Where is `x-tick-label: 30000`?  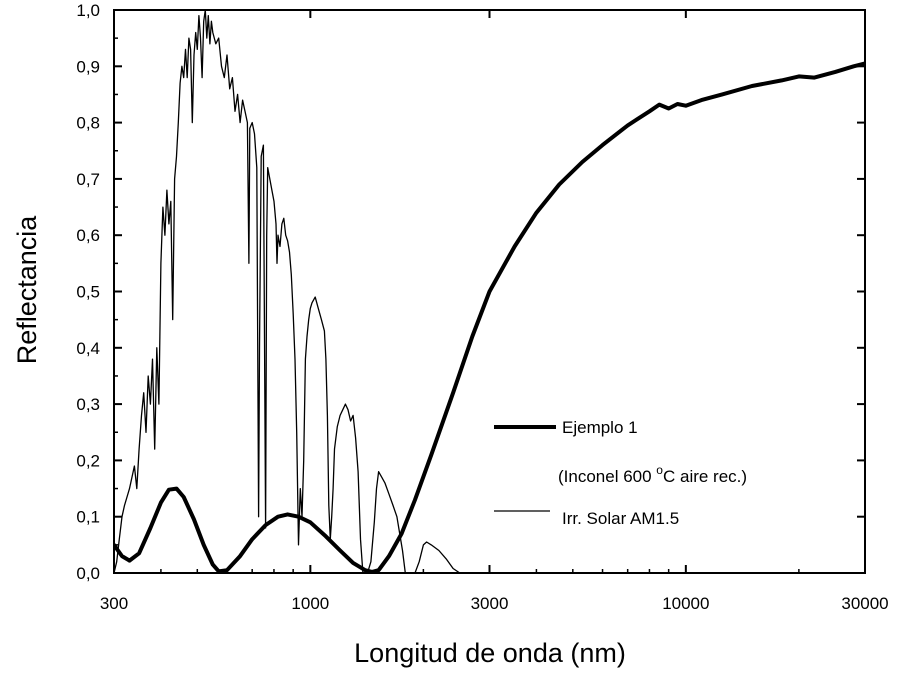
x-tick-label: 30000 is located at coordinates (864, 603).